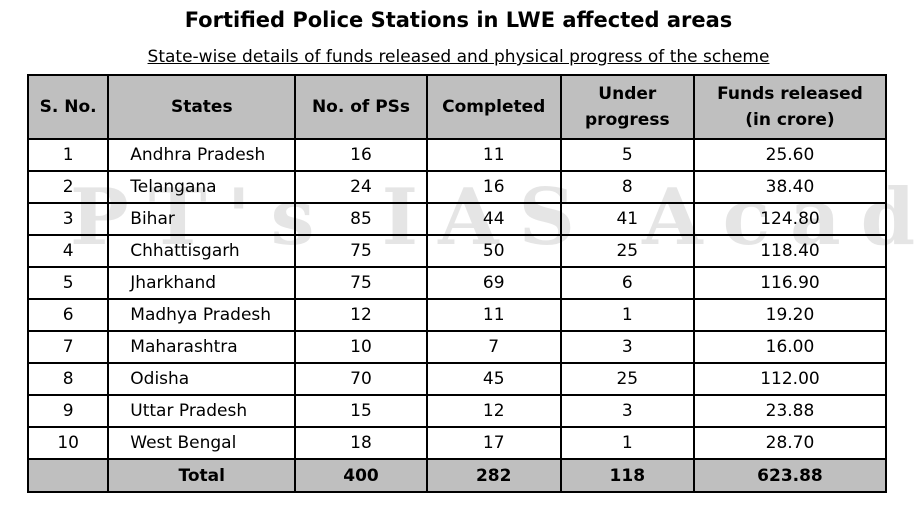  What do you see at coordinates (361, 107) in the screenshot?
I see `header-pss: No. of PSs` at bounding box center [361, 107].